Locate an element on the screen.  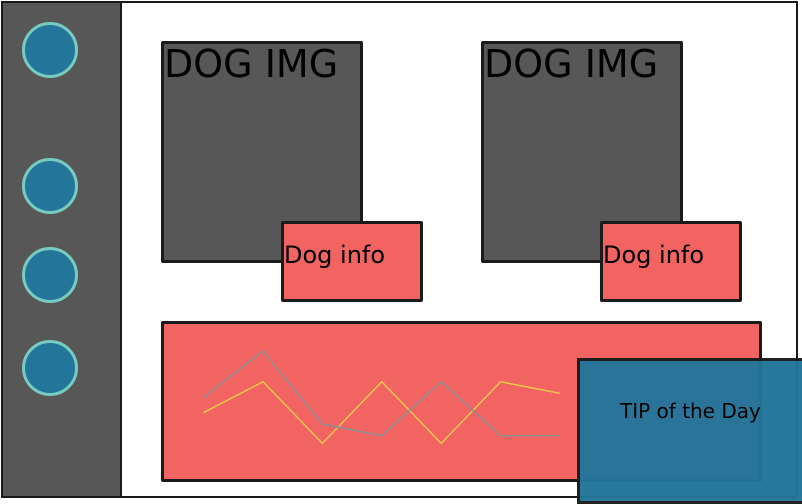
sidebar is located at coordinates (62, 249).